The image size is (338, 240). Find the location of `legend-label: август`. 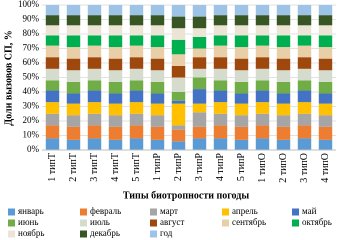

legend-label: август is located at coordinates (172, 222).